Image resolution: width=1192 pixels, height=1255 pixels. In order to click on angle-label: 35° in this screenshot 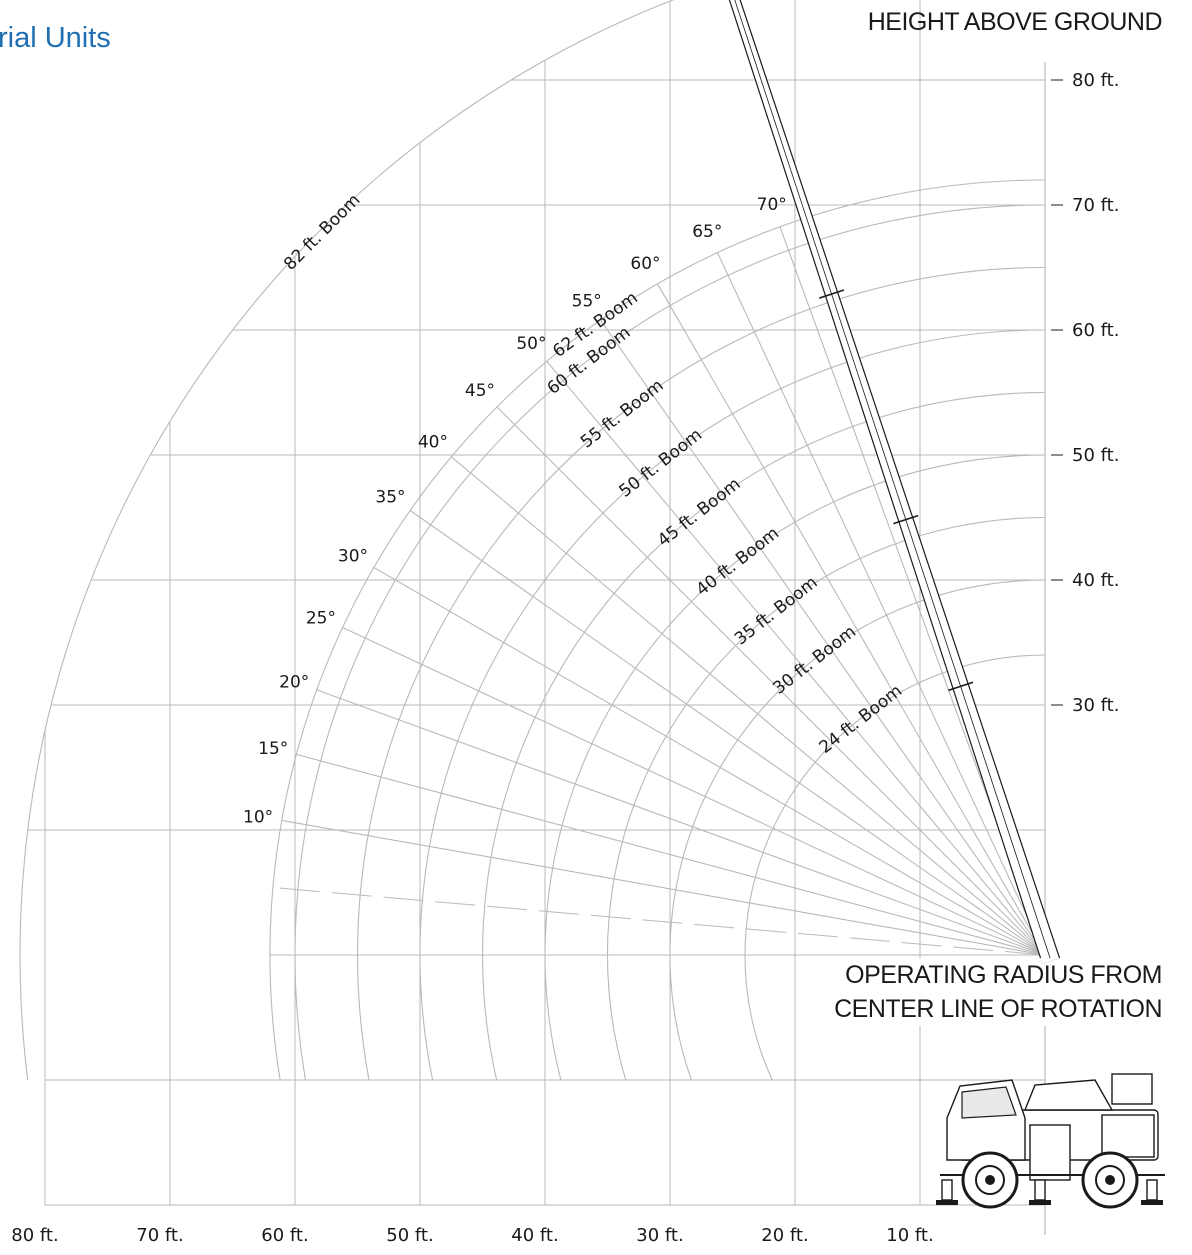, I will do `click(390, 498)`.